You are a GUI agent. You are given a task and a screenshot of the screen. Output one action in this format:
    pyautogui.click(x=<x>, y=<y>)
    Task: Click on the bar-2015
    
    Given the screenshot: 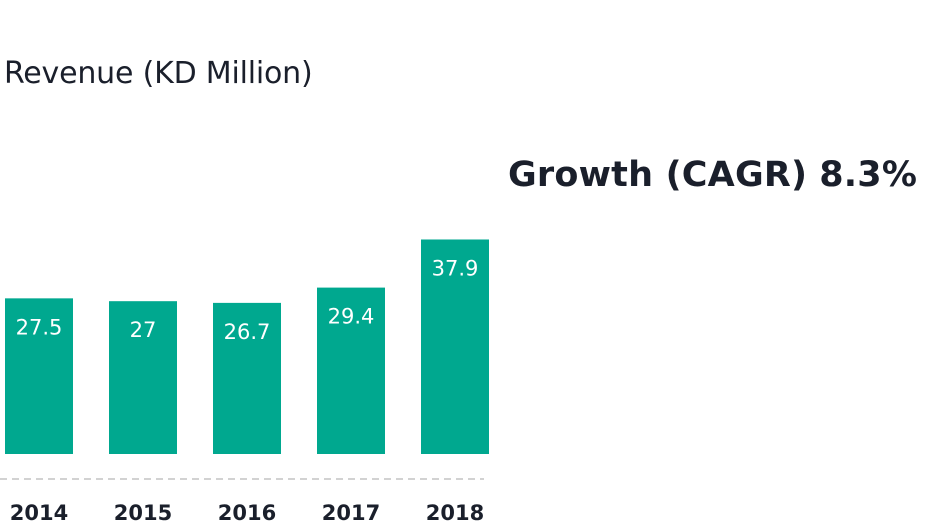 What is the action you would take?
    pyautogui.click(x=143, y=377)
    